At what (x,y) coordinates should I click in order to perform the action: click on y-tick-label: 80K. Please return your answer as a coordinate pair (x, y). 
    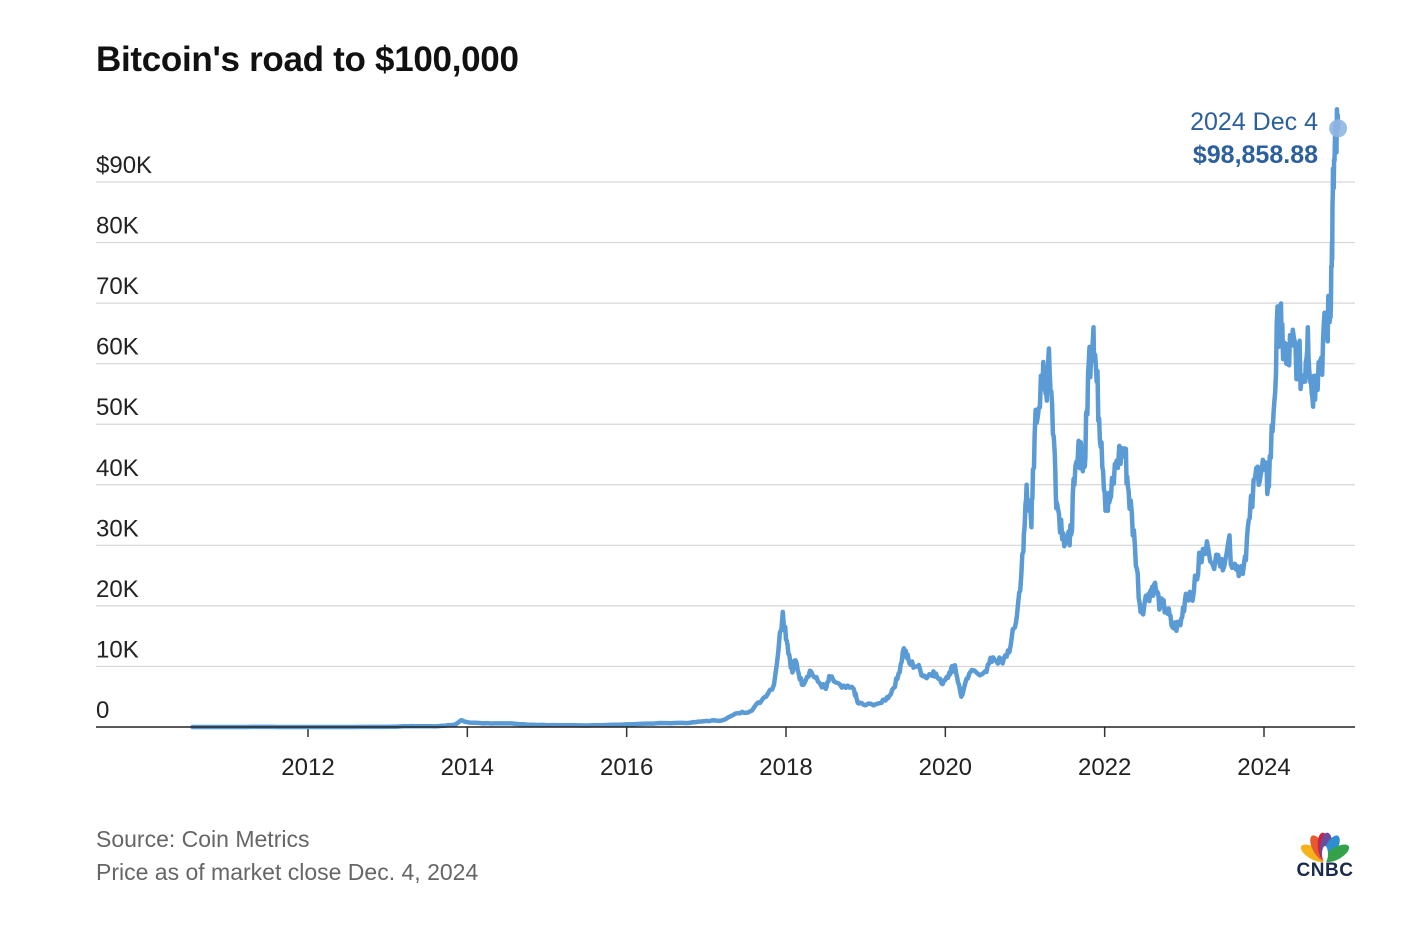
    Looking at the image, I should click on (117, 226).